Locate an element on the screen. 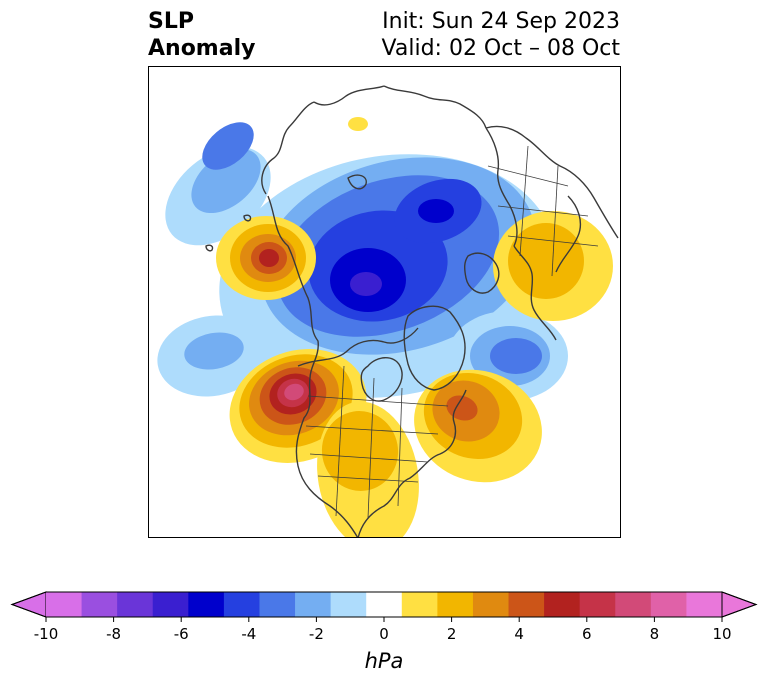 This screenshot has height=686, width=768. variable-title: SLP Anomaly is located at coordinates (201, 35).